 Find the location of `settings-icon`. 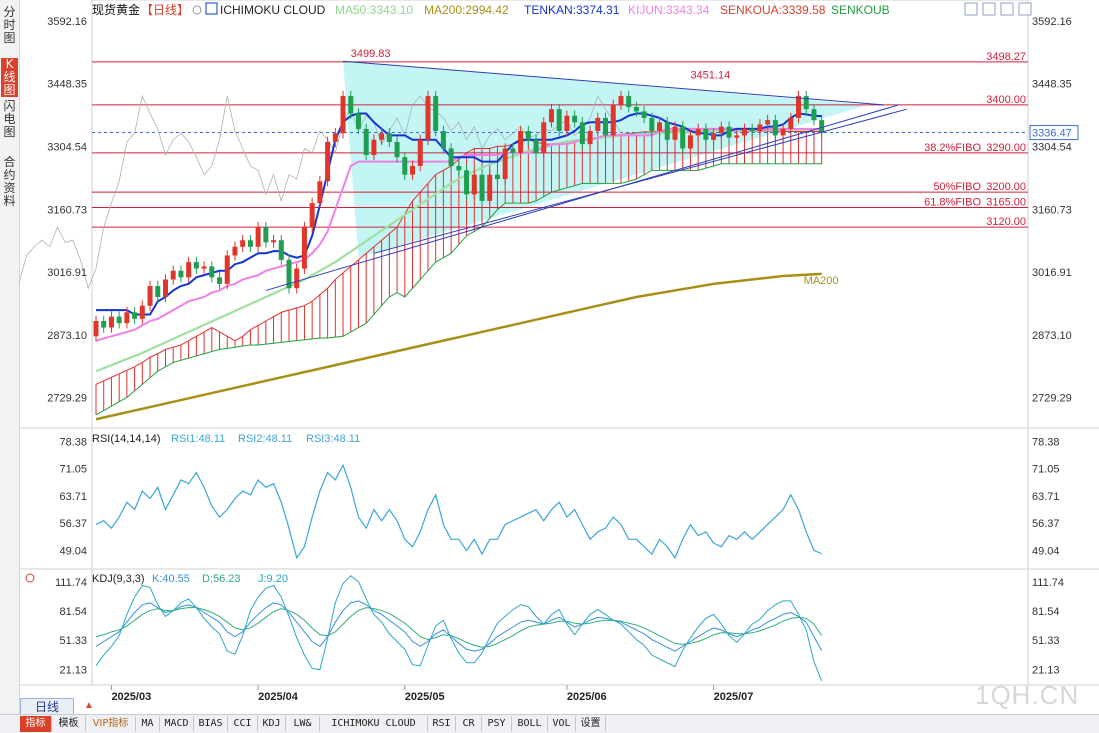

settings-icon is located at coordinates (197, 10).